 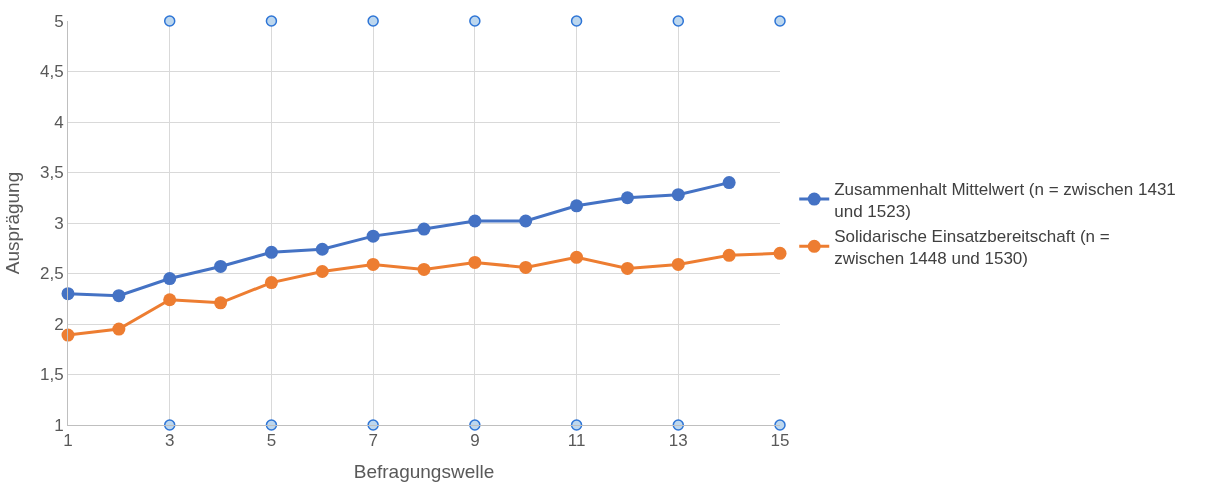 What do you see at coordinates (678, 441) in the screenshot?
I see `x-tick-label: 13` at bounding box center [678, 441].